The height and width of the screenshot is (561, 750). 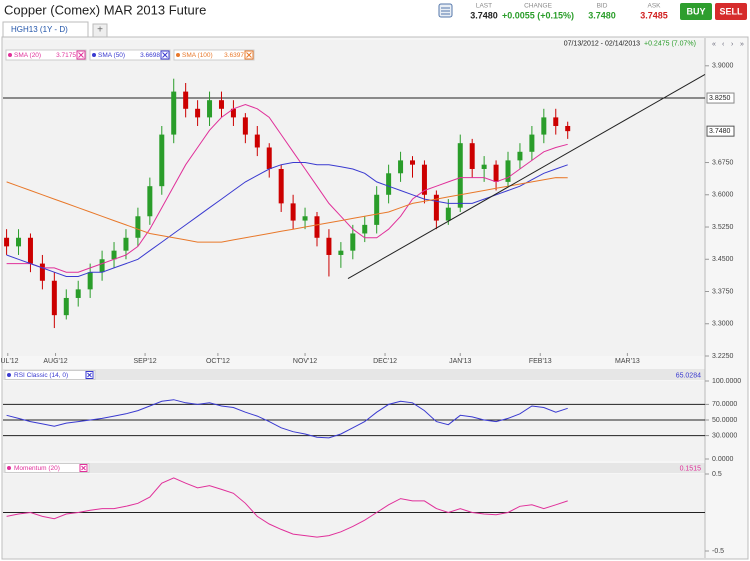 What do you see at coordinates (145, 361) in the screenshot?
I see `x-tick-label: SEP'12` at bounding box center [145, 361].